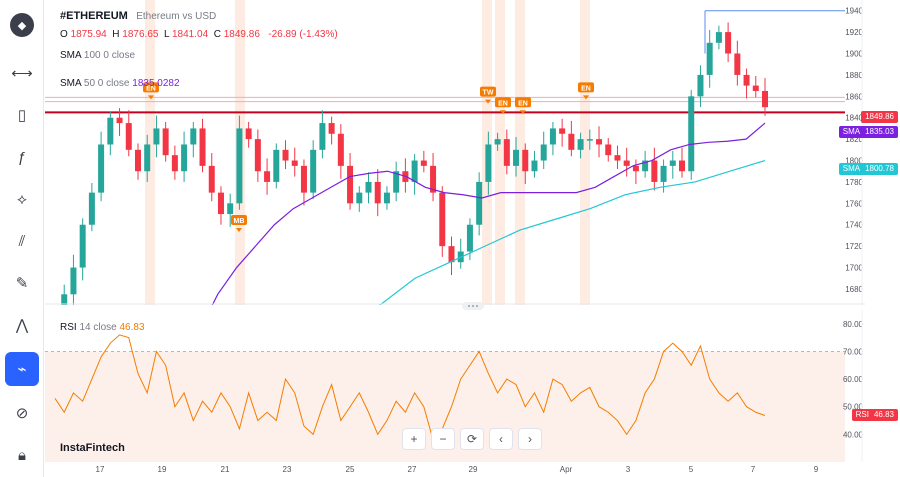 The image size is (900, 477). Describe the element at coordinates (106, 83) in the screenshot. I see `sma50-params: 50 0 close` at that location.